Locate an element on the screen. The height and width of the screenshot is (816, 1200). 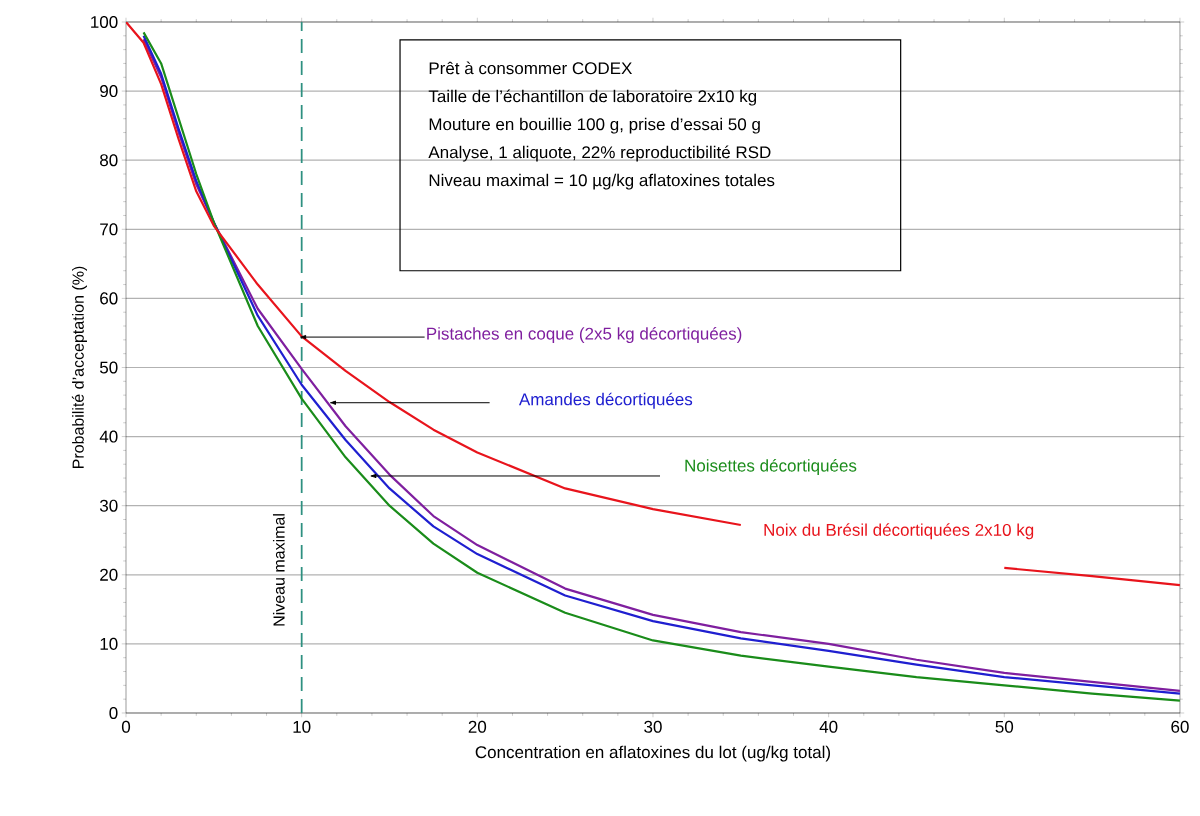
annotation: Mouture en bouillie 100 g, prise d’essai 50 g is located at coordinates (594, 125).